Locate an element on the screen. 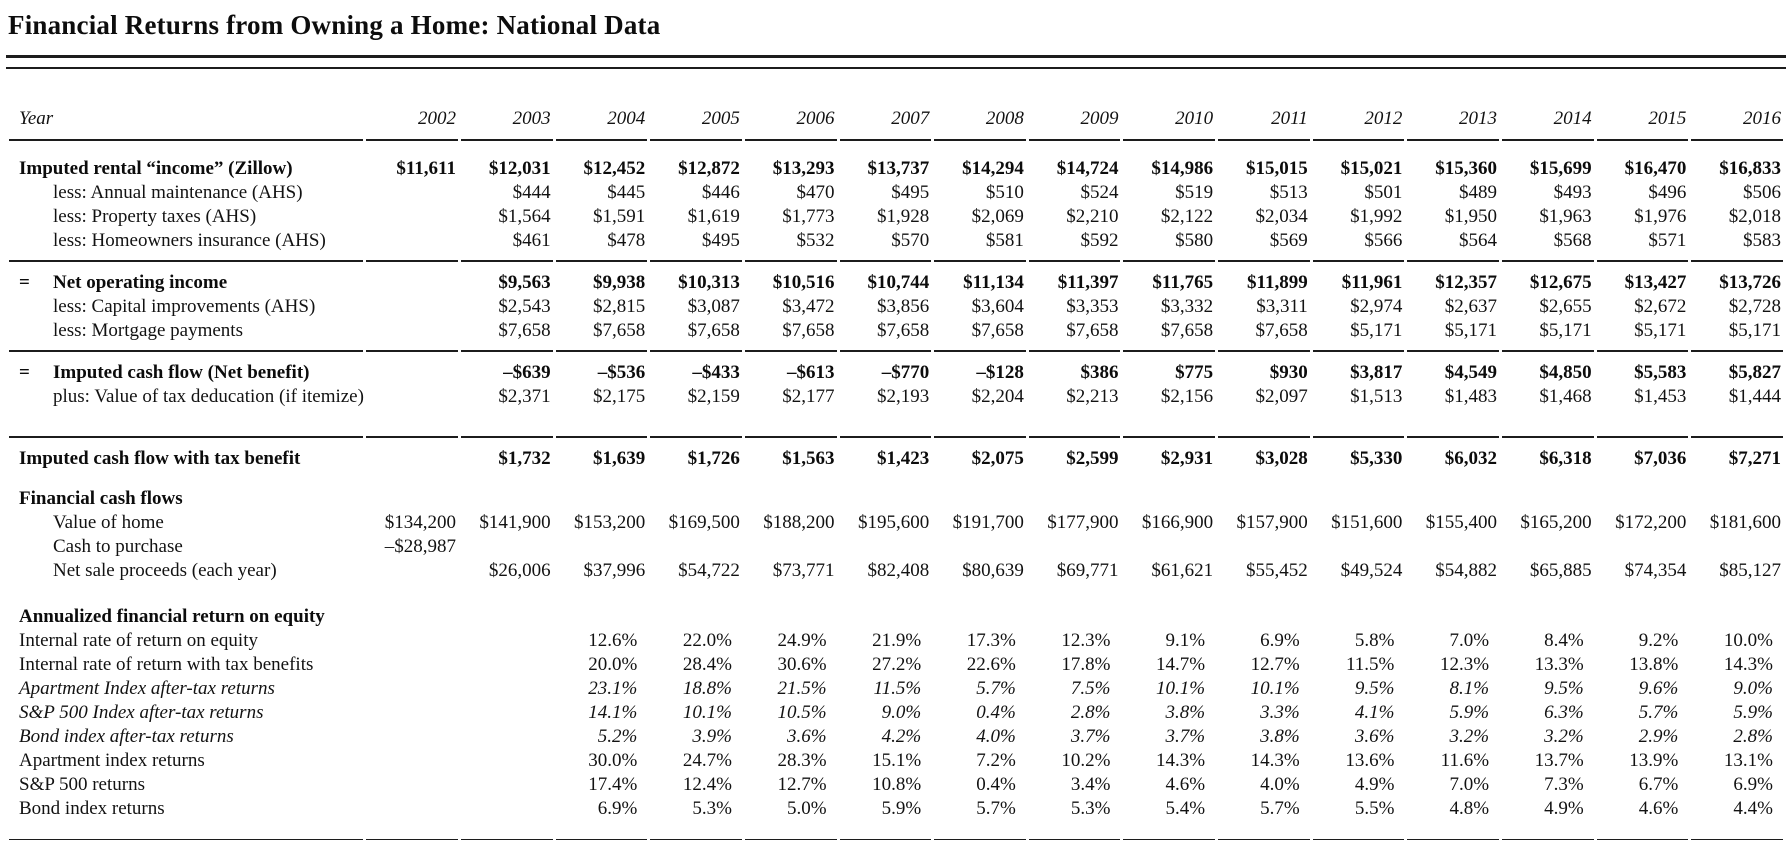 The height and width of the screenshot is (846, 1792). cell-2009 is located at coordinates (1075, 547).